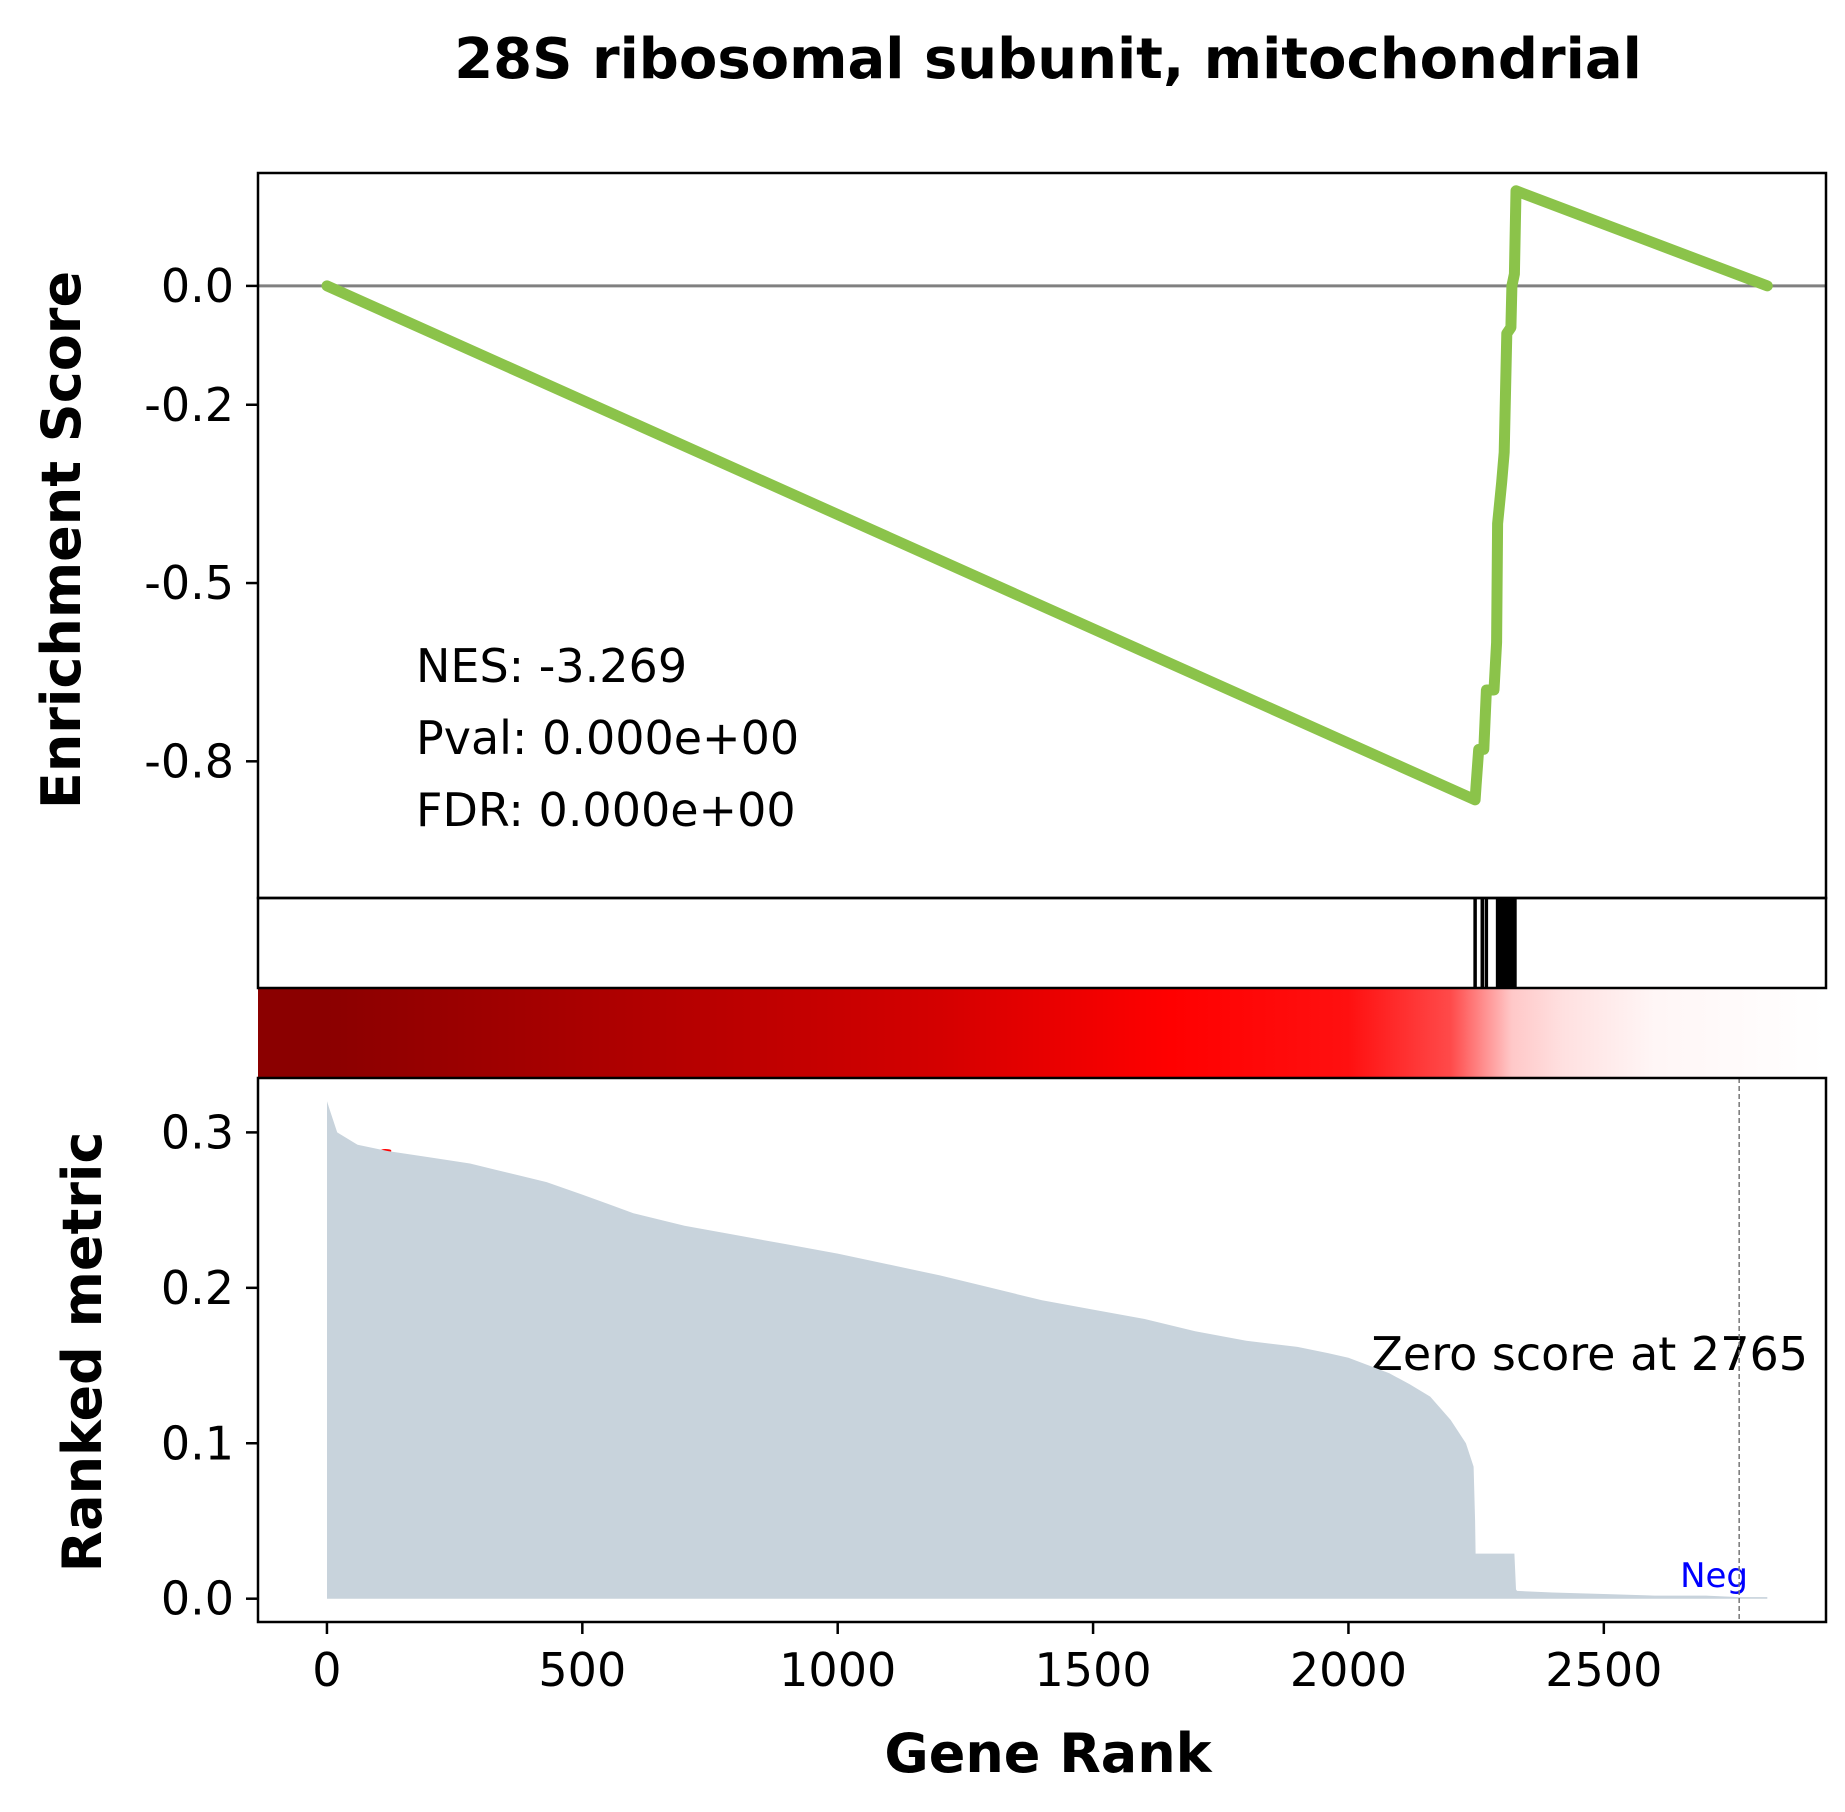  I want to click on es-y-tick-label: -0.5, so click(189, 583).